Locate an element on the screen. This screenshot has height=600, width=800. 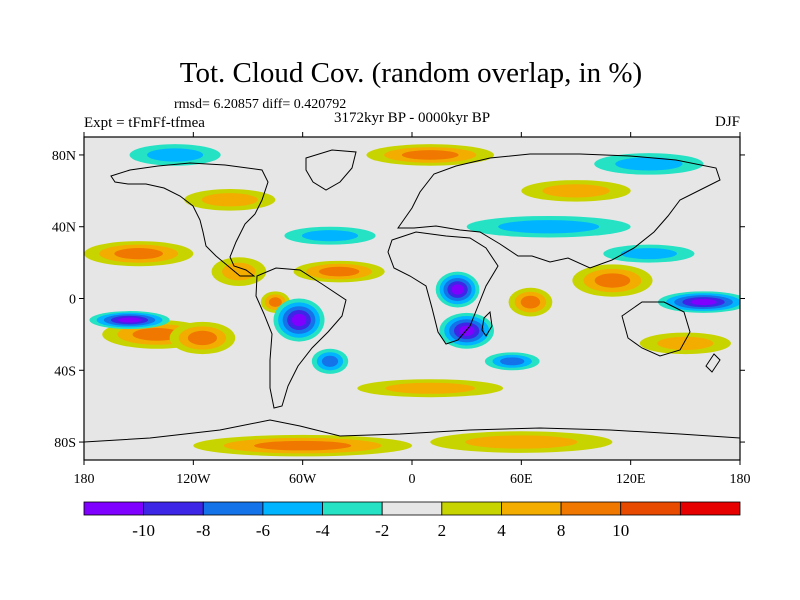
coastline-greenland is located at coordinates (331, 170).